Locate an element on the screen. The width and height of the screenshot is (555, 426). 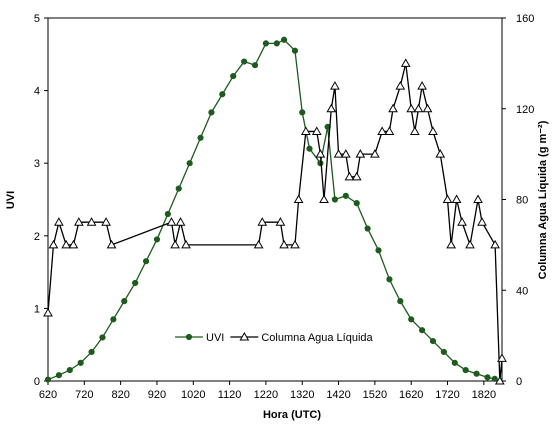
y-axis-title: UVI is located at coordinates (11, 200).